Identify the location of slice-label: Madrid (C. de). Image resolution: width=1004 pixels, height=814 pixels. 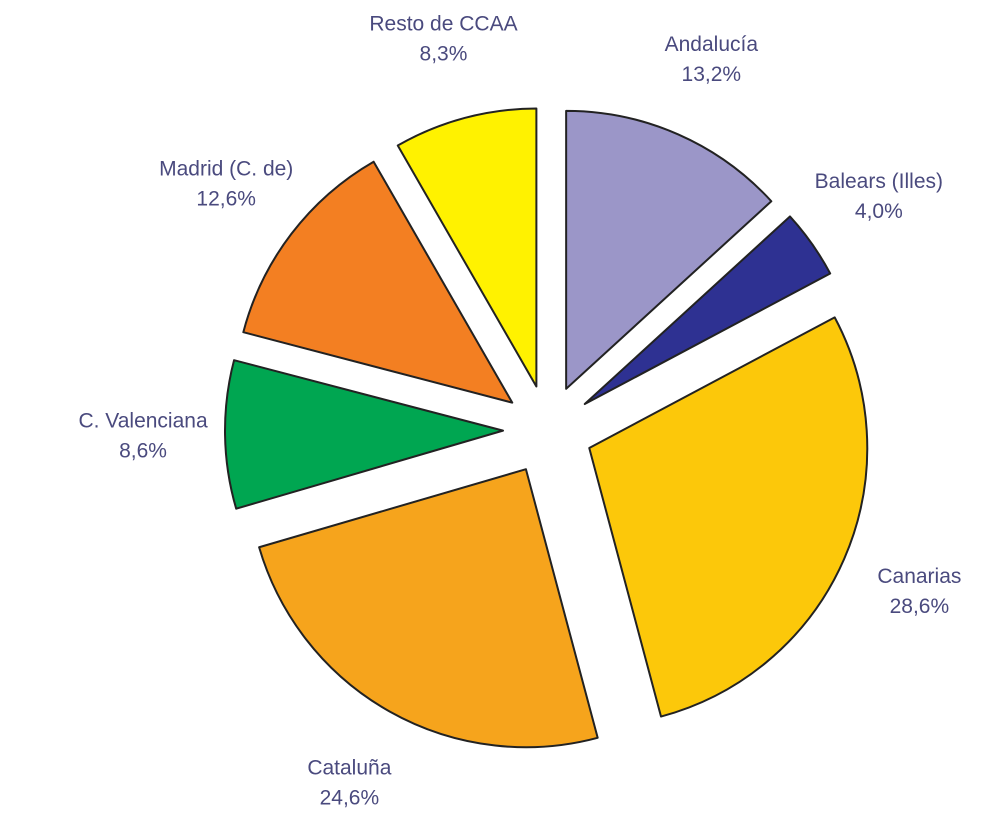
(226, 169).